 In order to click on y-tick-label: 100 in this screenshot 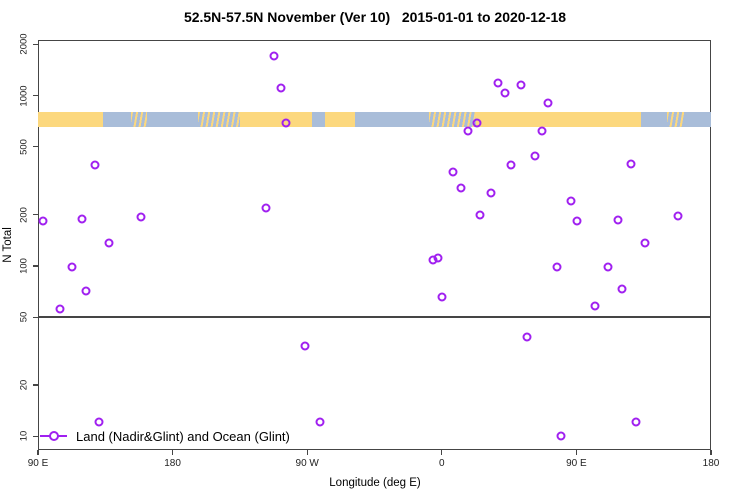, I will do `click(24, 265)`.